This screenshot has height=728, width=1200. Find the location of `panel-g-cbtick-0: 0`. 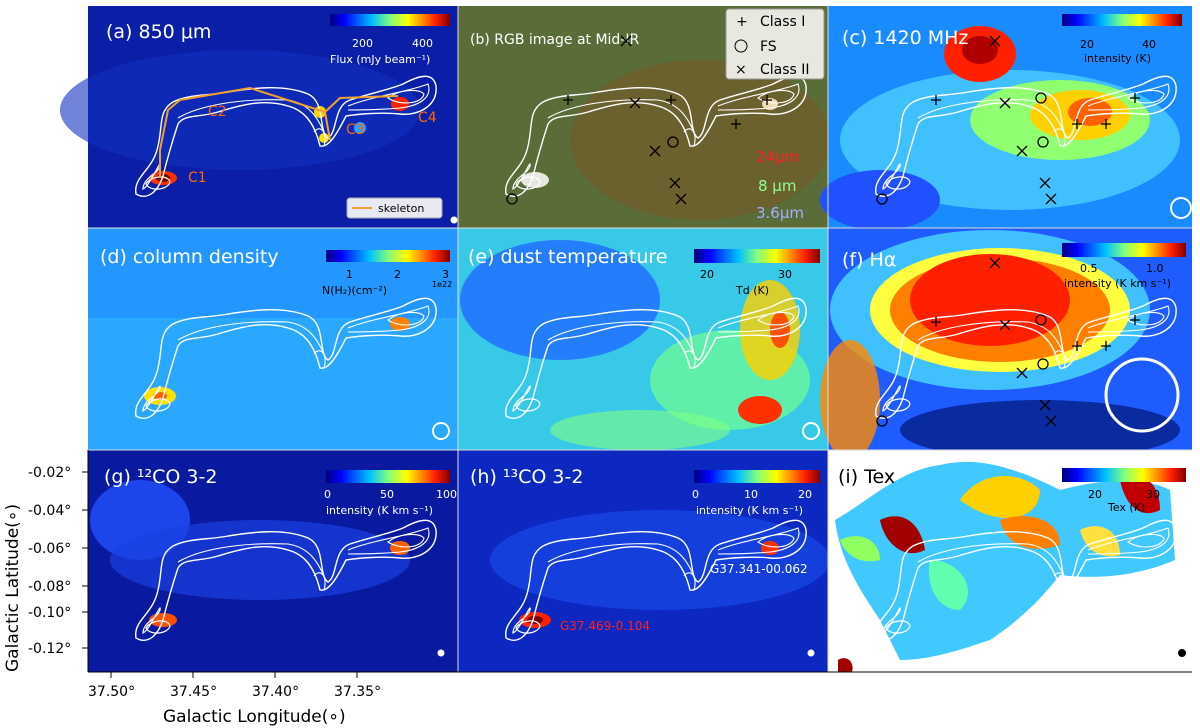

panel-g-cbtick-0: 0 is located at coordinates (327, 494).